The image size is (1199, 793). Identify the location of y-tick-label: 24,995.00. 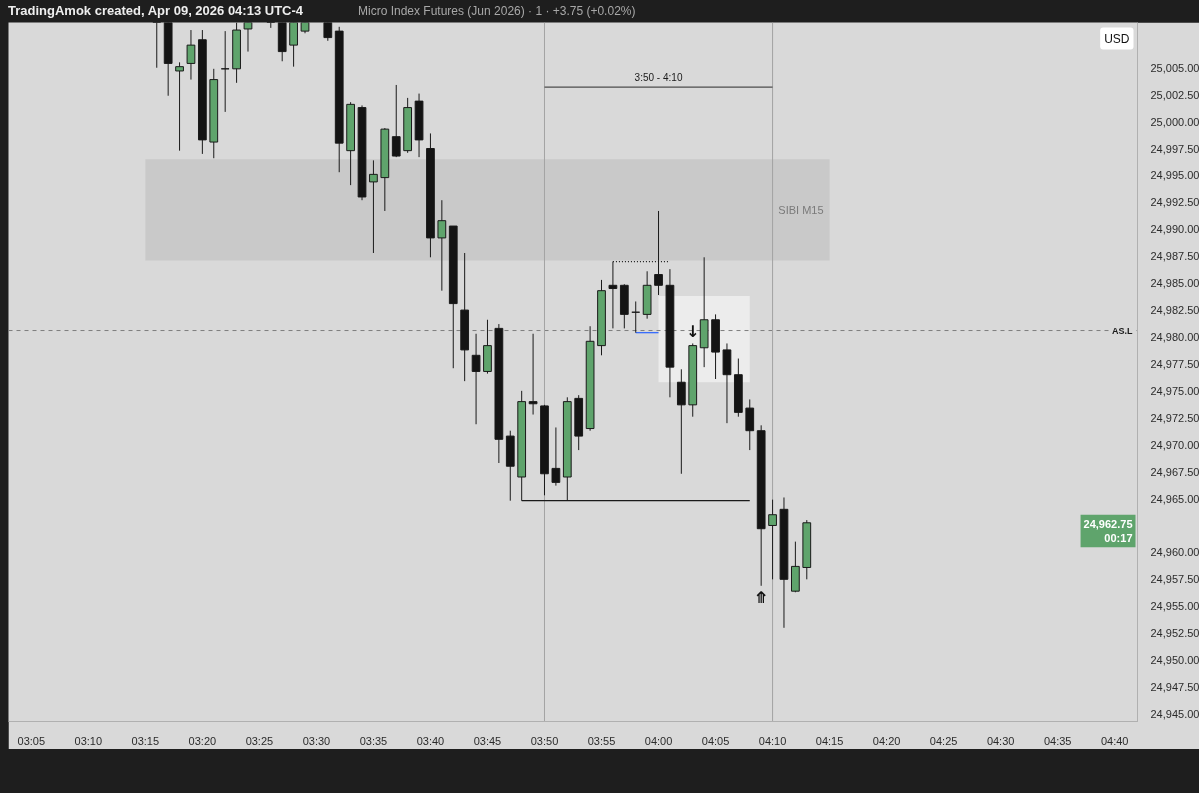
(1174, 175).